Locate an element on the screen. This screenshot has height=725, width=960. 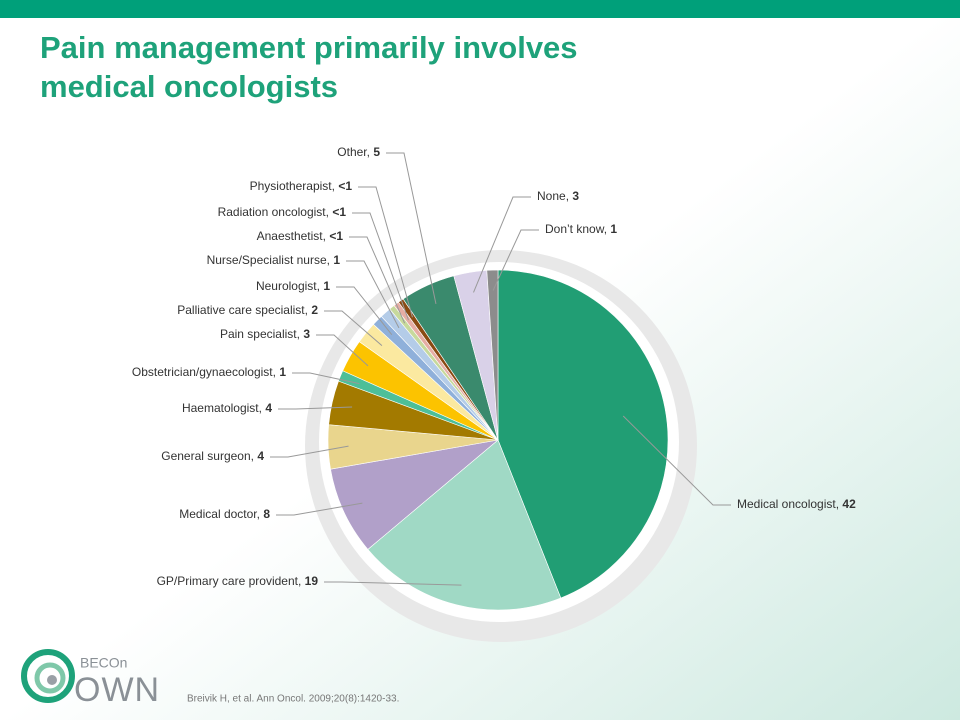
data-label: Palliative care specialist, 2 is located at coordinates (247, 310).